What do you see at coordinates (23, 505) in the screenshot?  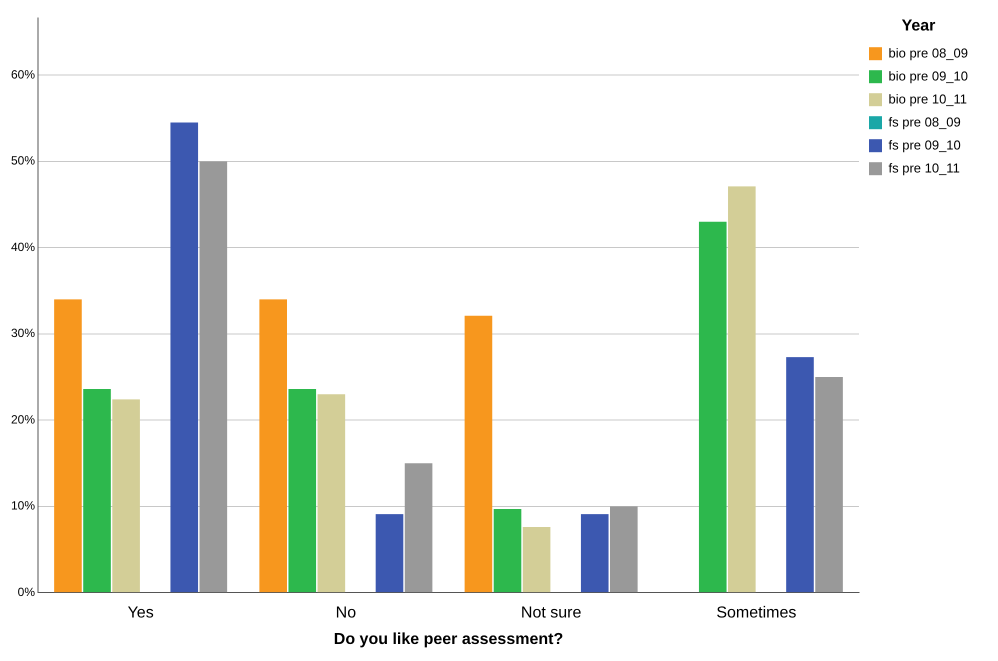 I see `y-tick-label: 10%` at bounding box center [23, 505].